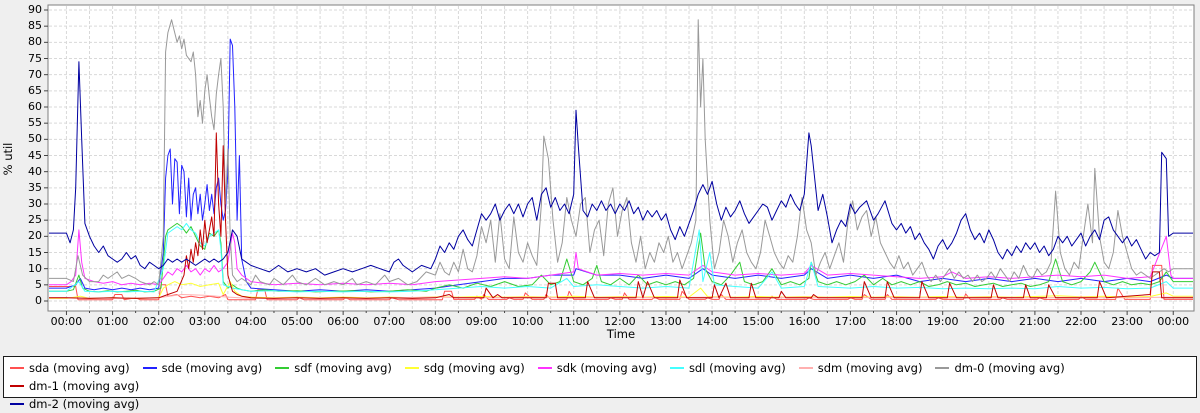 This screenshot has height=413, width=1200. I want to click on y-tick-label: 25, so click(35, 220).